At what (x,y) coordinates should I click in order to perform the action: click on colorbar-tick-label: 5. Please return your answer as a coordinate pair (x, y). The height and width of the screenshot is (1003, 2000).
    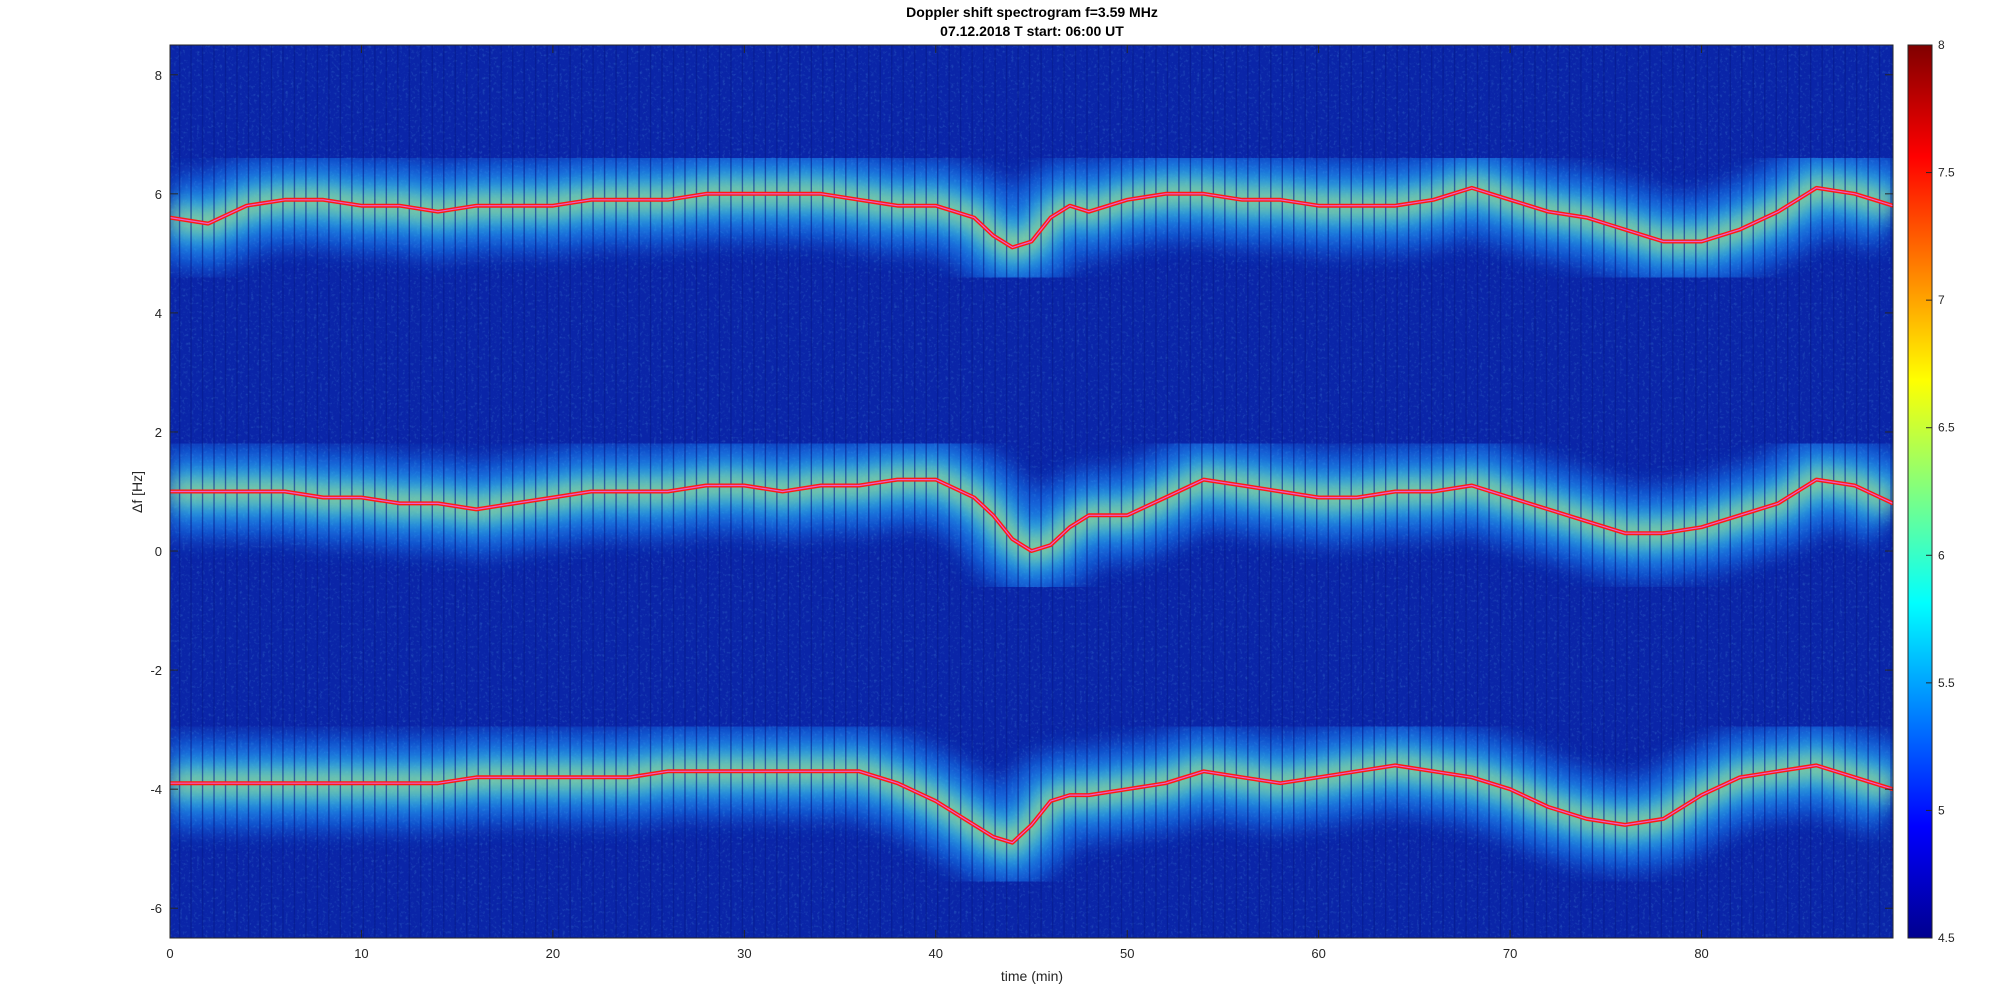
    Looking at the image, I should click on (1941, 810).